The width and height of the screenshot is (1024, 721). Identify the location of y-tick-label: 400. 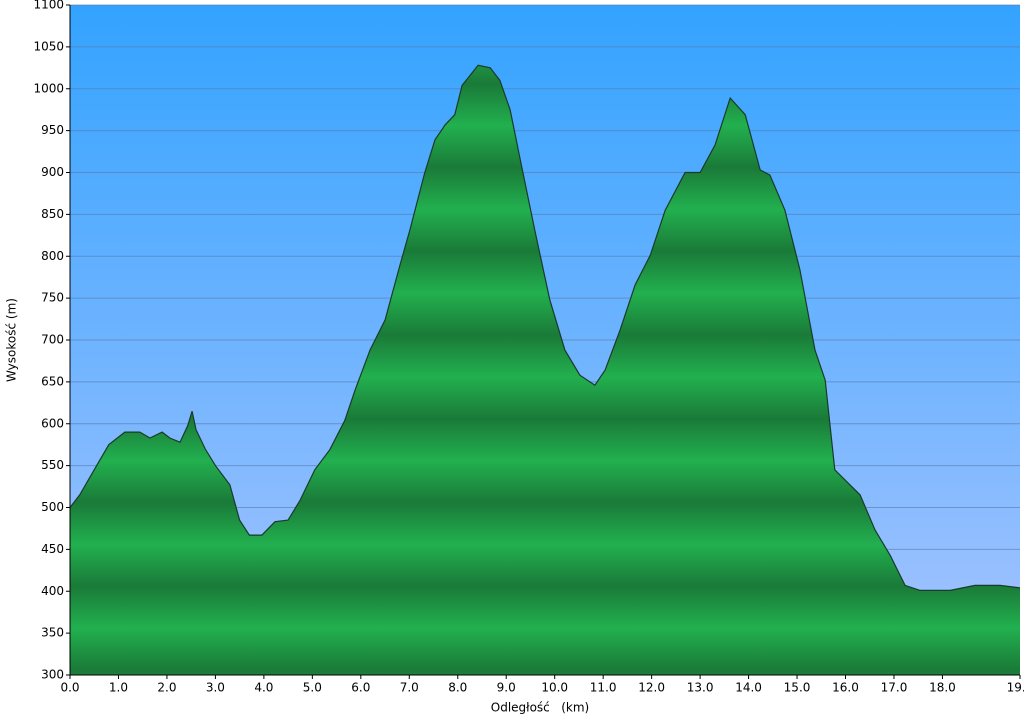
(52, 591).